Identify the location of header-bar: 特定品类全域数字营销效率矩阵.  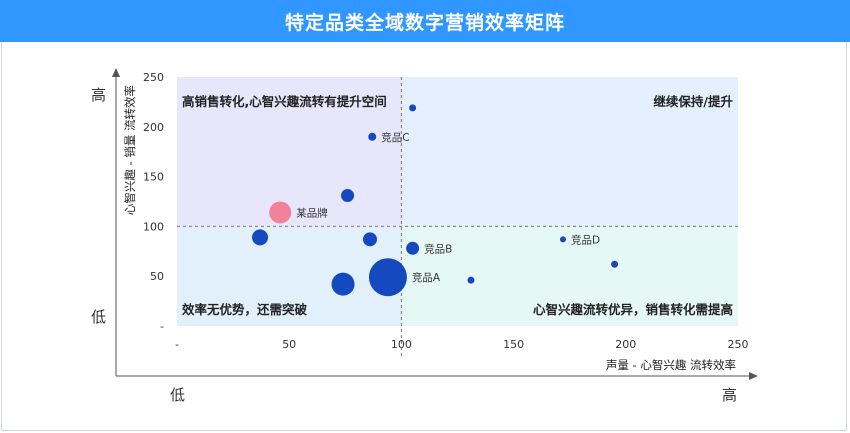
(425, 21).